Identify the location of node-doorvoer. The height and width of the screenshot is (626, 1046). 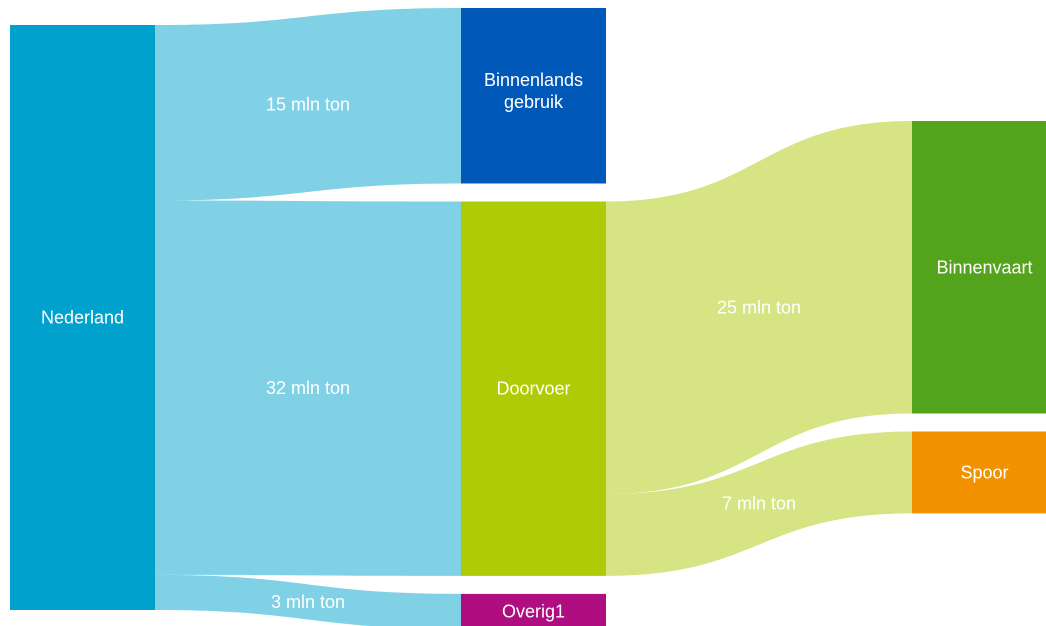
(533, 388).